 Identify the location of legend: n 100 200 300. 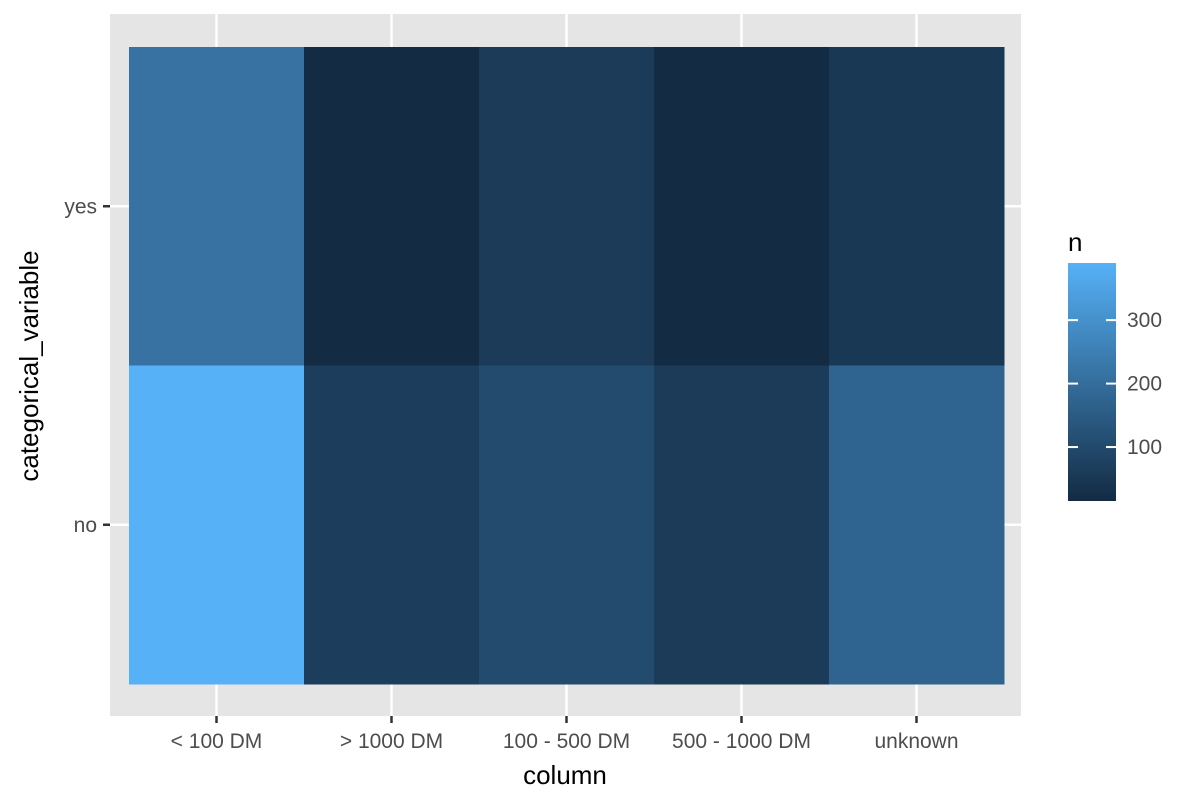
(1115, 364).